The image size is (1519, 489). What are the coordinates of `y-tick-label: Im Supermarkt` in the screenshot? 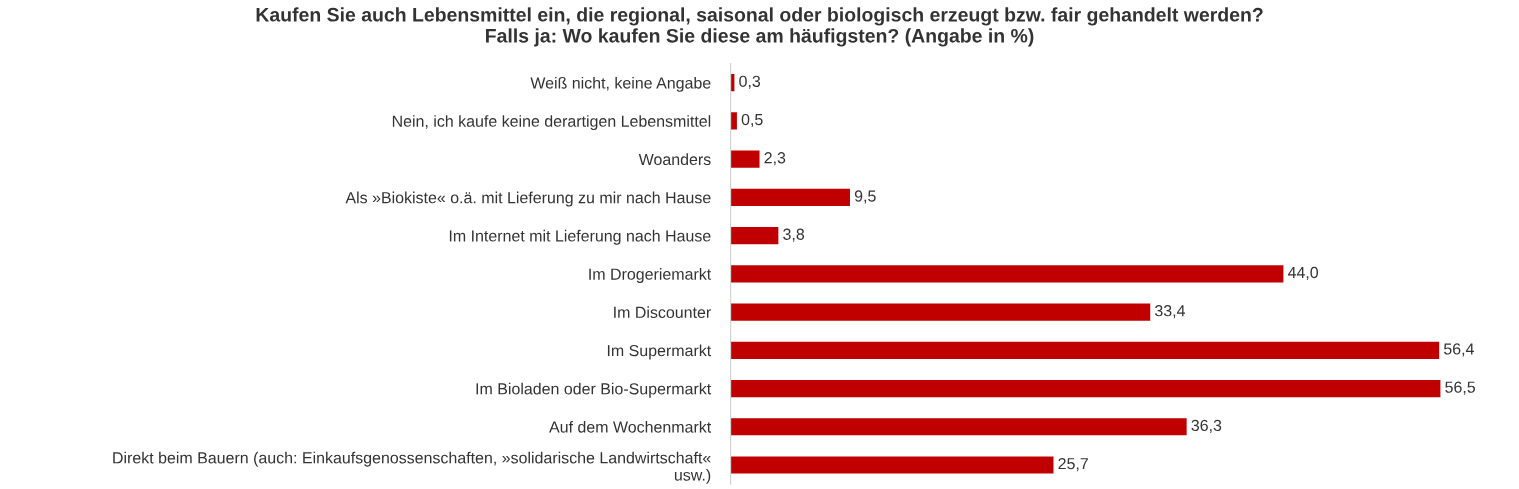 It's located at (659, 352).